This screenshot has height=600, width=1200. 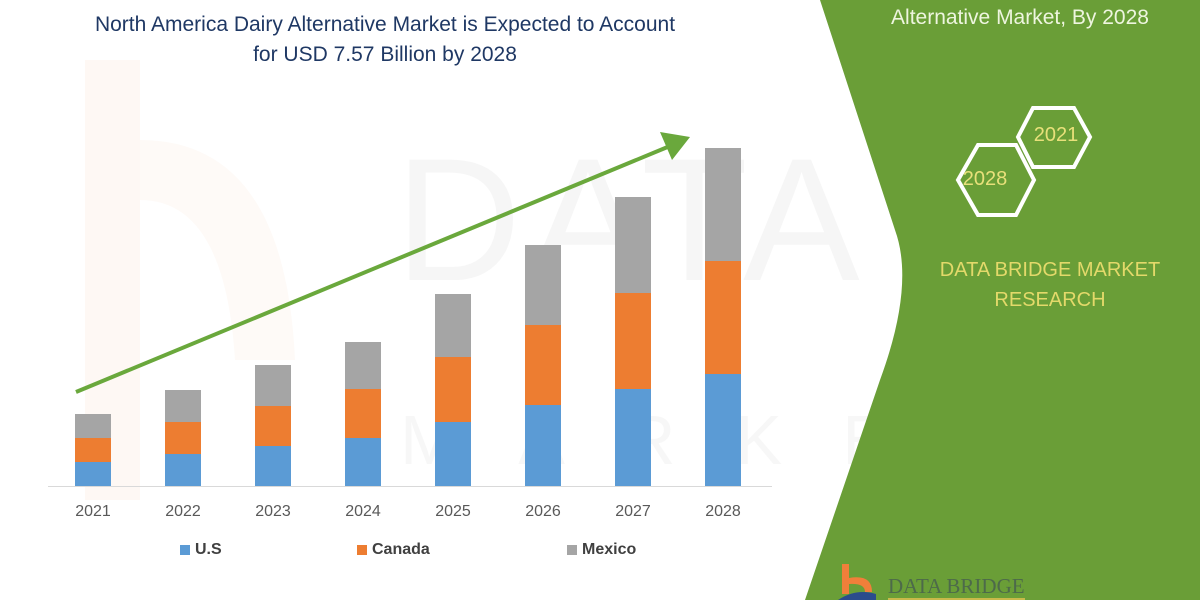 What do you see at coordinates (985, 179) in the screenshot?
I see `hexagon-label-2028: 2028` at bounding box center [985, 179].